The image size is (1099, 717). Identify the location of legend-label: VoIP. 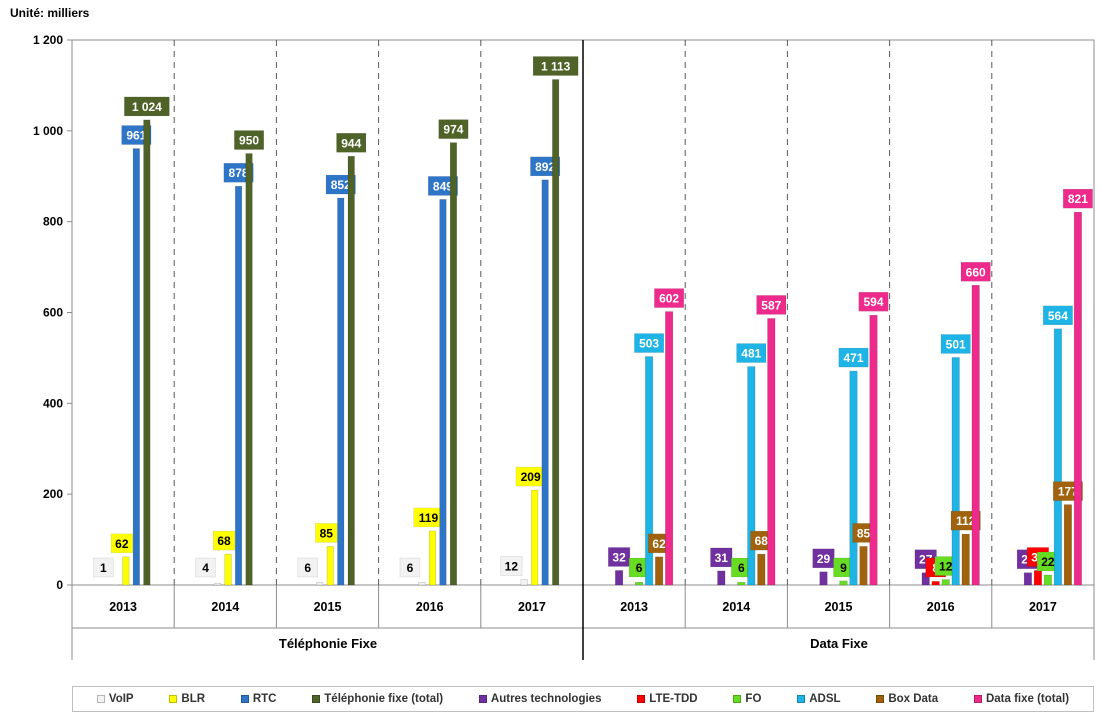
(121, 699).